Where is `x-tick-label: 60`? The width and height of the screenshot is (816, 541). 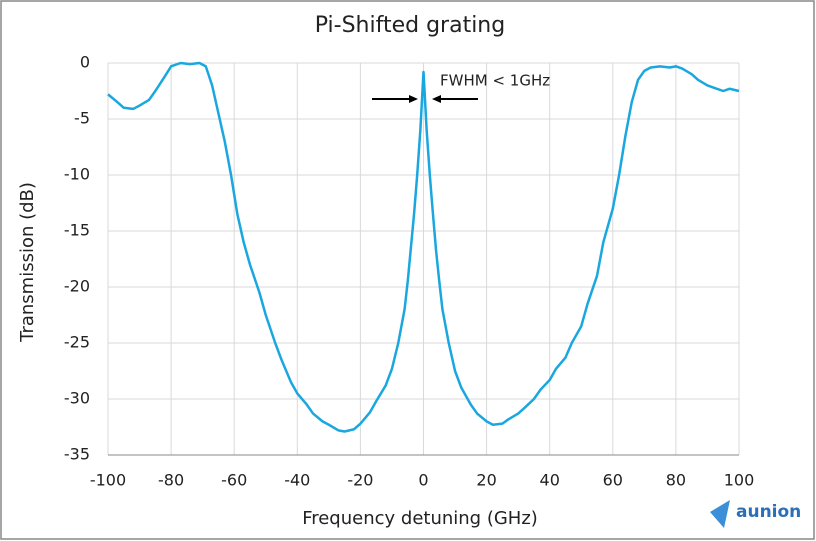
x-tick-label: 60 is located at coordinates (613, 480).